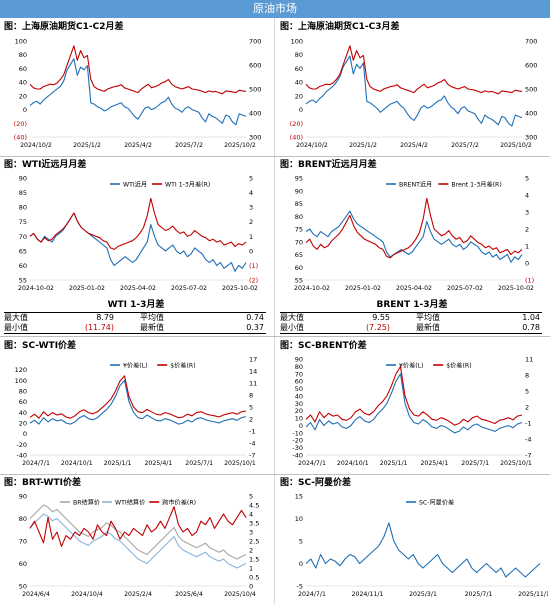  I want to click on stat-label: 平均值, so click(428, 317).